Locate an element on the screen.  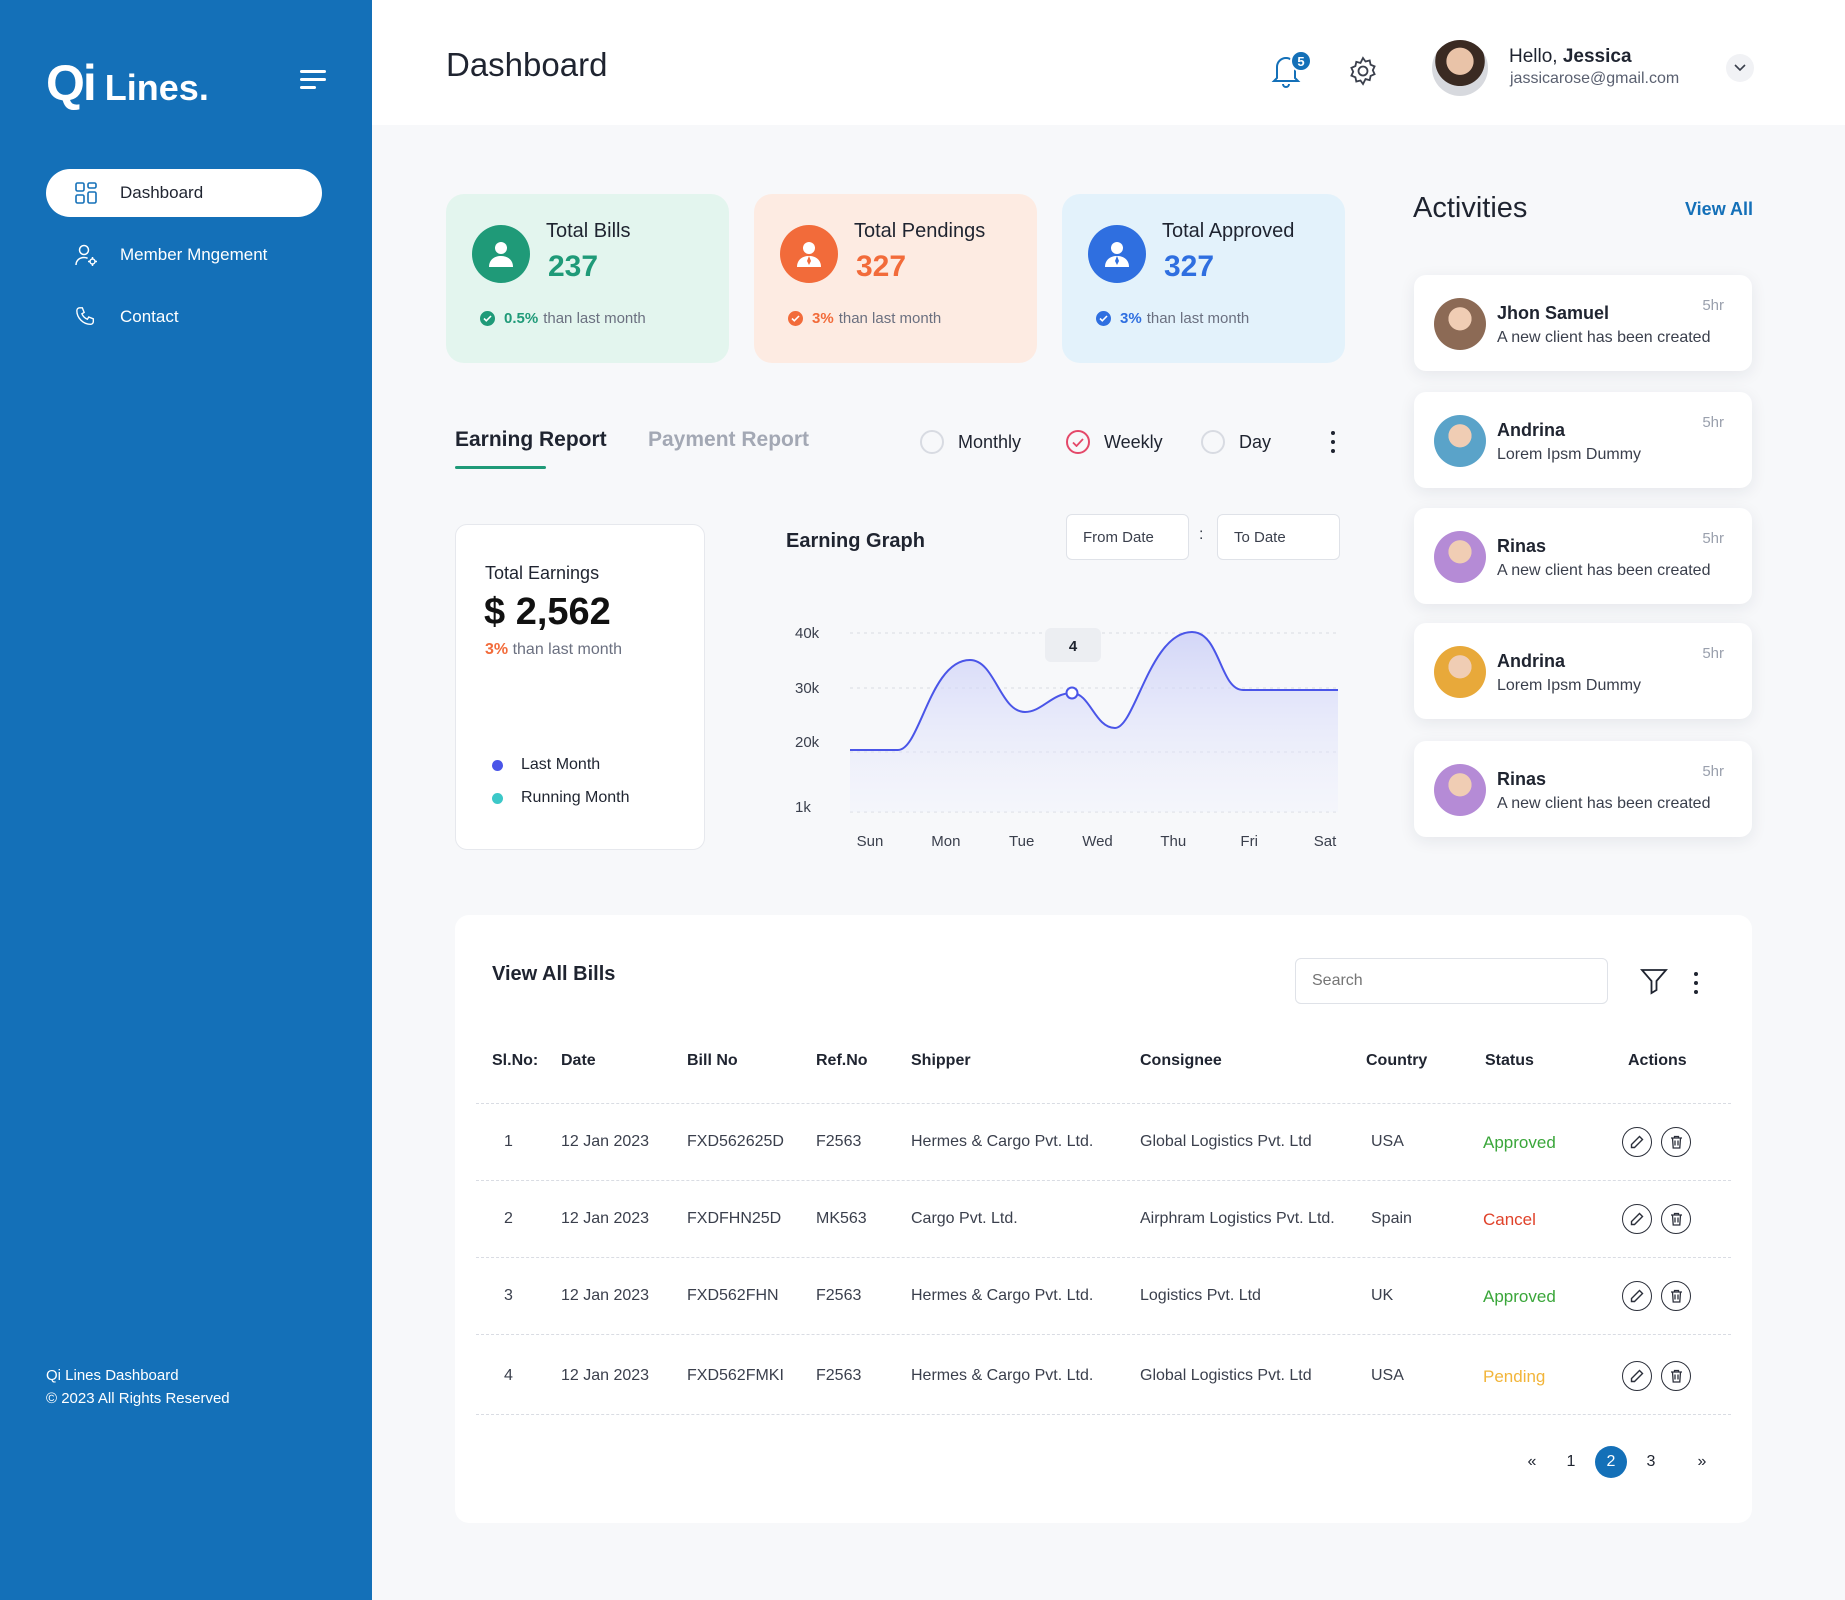
column-header: Ref.No is located at coordinates (842, 1060).